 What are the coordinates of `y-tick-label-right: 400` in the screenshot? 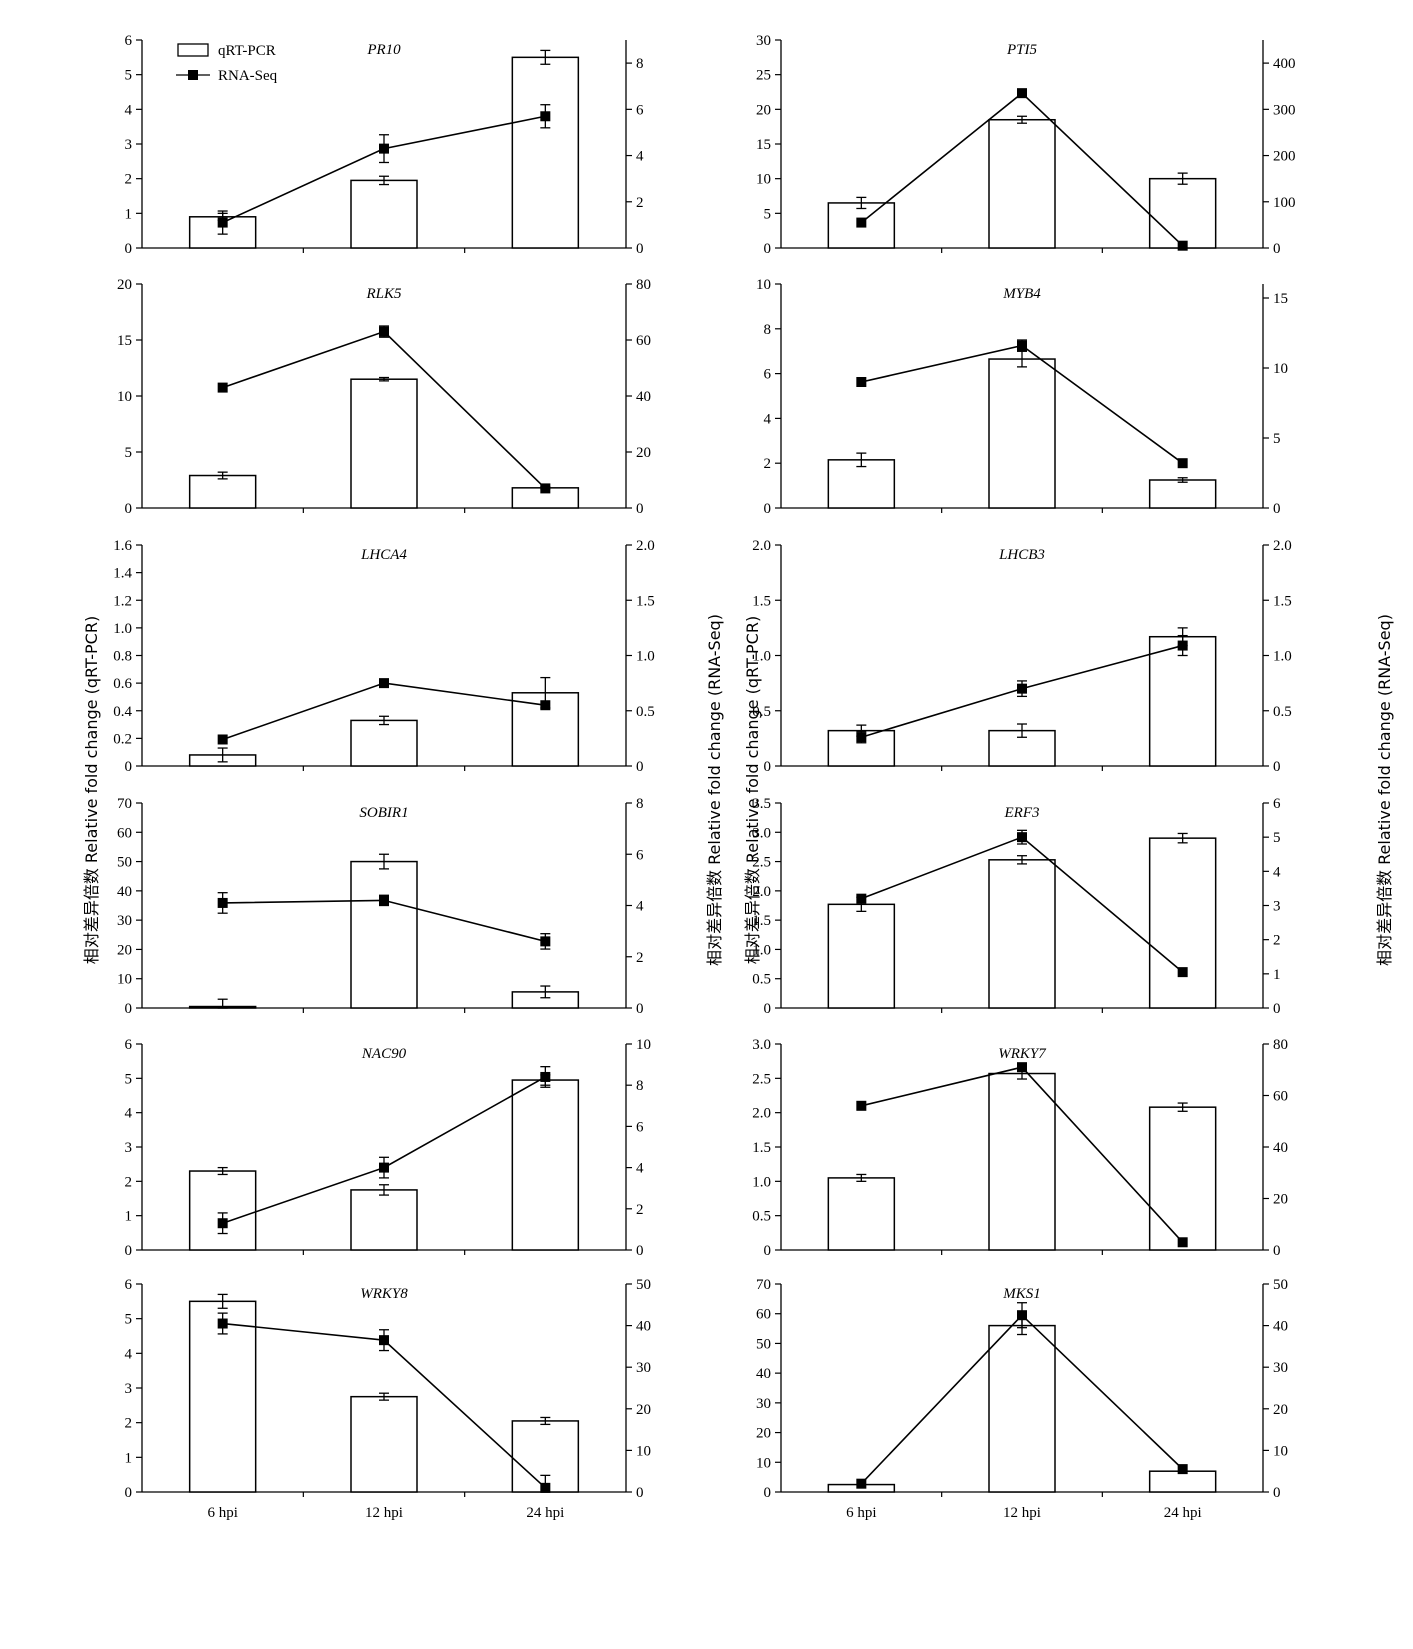 It's located at (1284, 64).